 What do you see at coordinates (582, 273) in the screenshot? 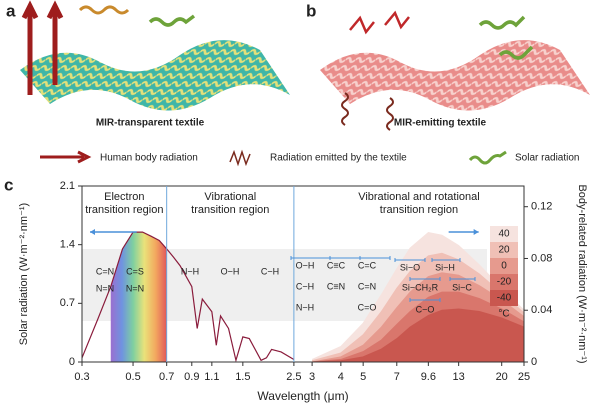
I see `y2-axis-label: Body-related radiation (W·m⁻²·nm⁻¹)` at bounding box center [582, 273].